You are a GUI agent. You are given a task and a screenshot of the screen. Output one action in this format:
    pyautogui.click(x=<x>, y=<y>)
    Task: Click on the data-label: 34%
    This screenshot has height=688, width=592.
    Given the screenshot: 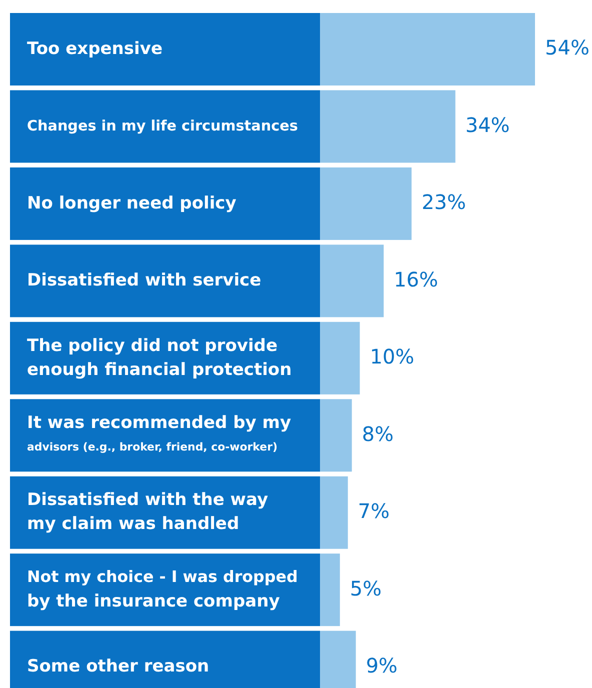 What is the action you would take?
    pyautogui.click(x=487, y=124)
    